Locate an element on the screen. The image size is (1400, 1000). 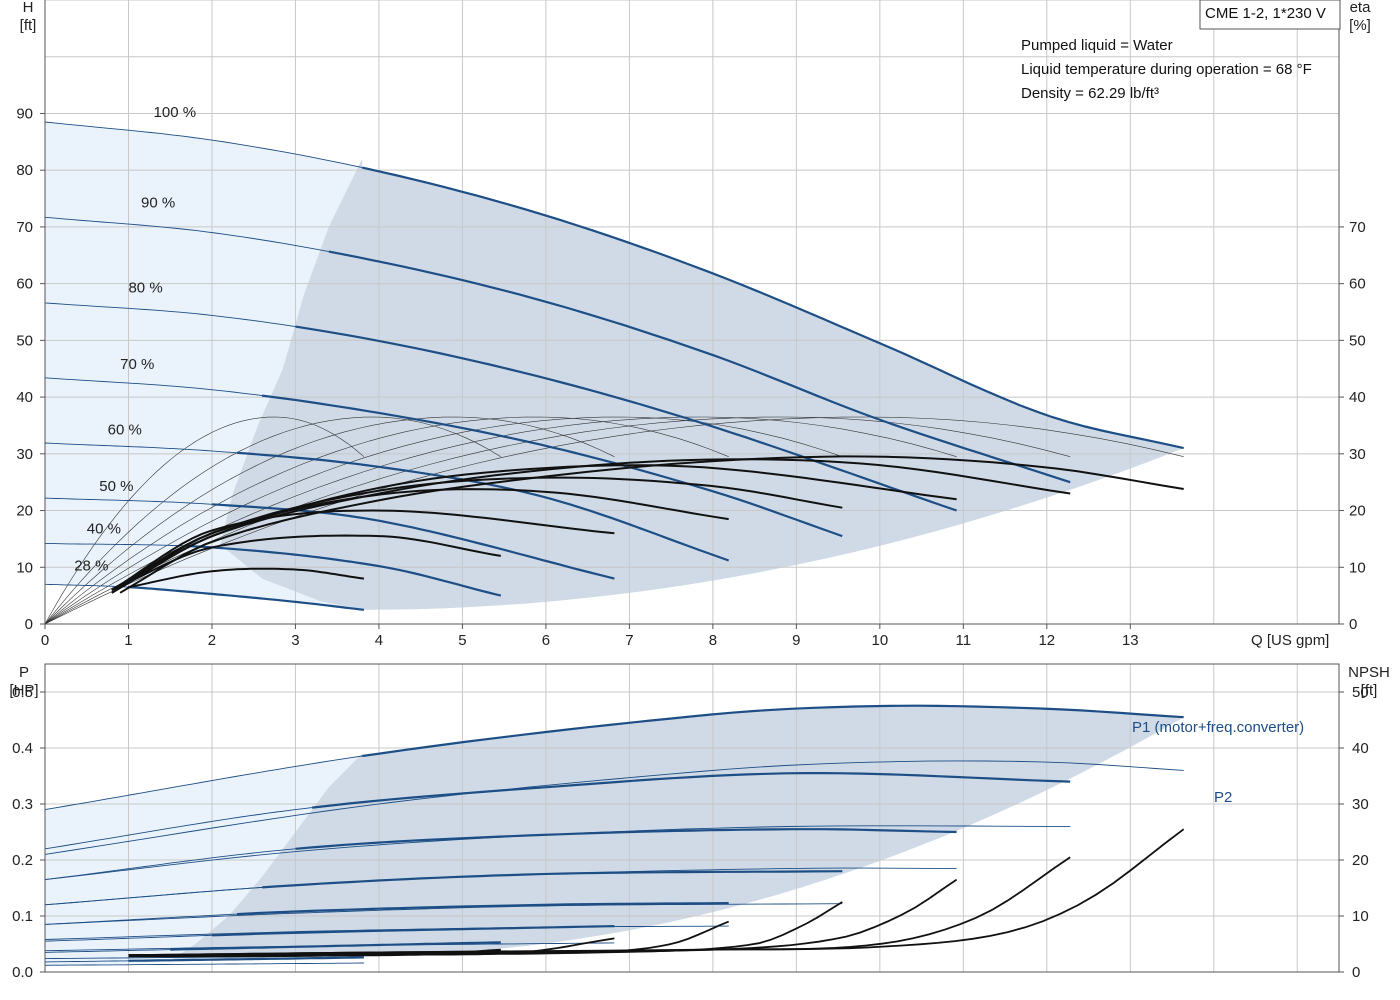
p1-curve-thin-90pct is located at coordinates (178, 828).